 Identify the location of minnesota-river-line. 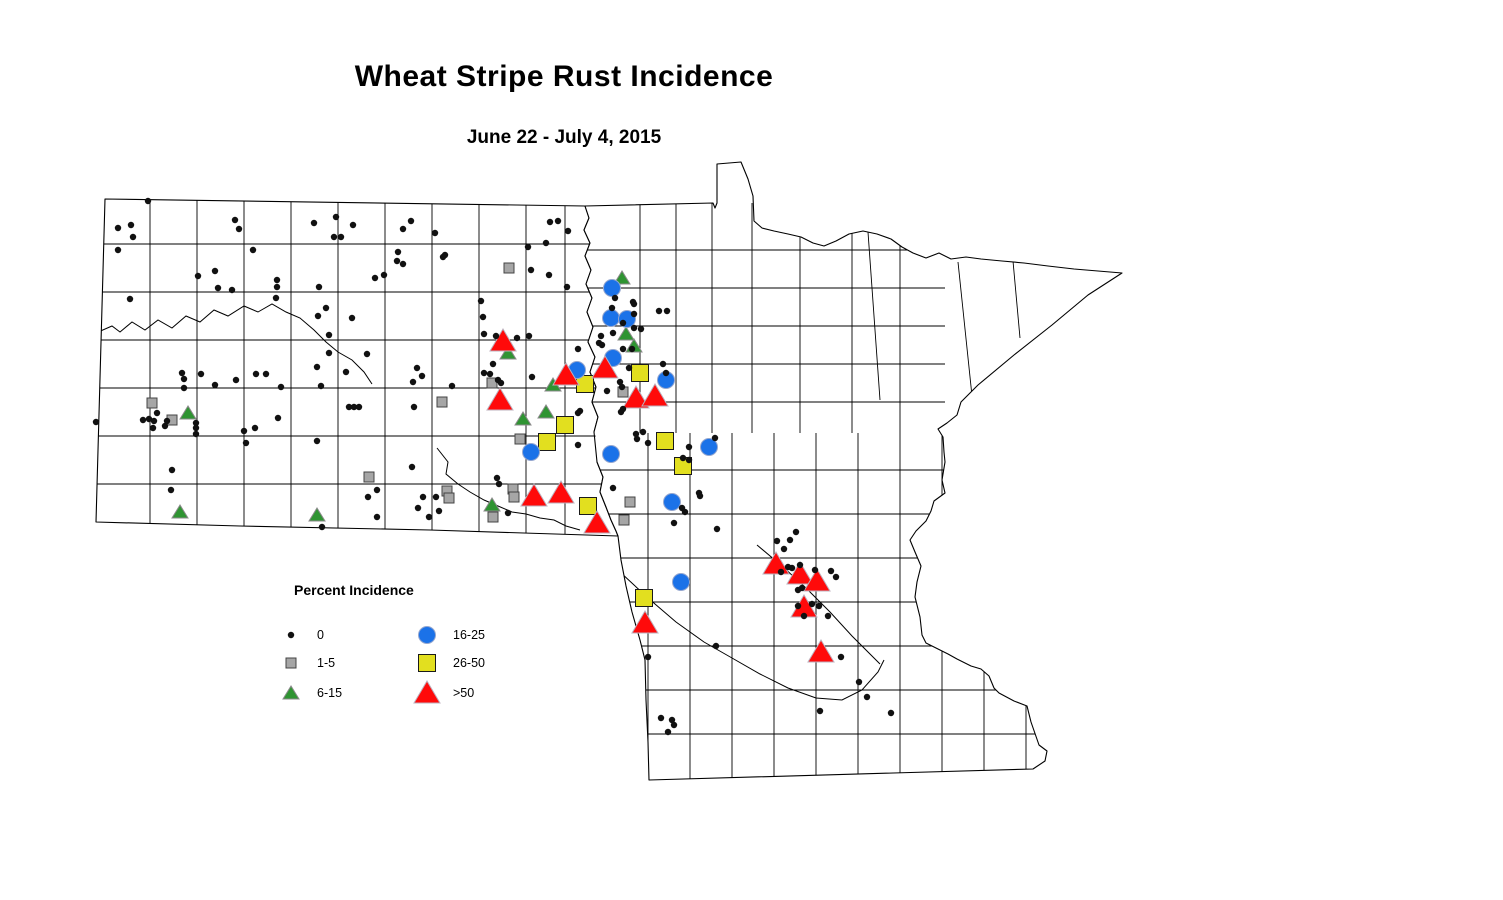
(752, 636).